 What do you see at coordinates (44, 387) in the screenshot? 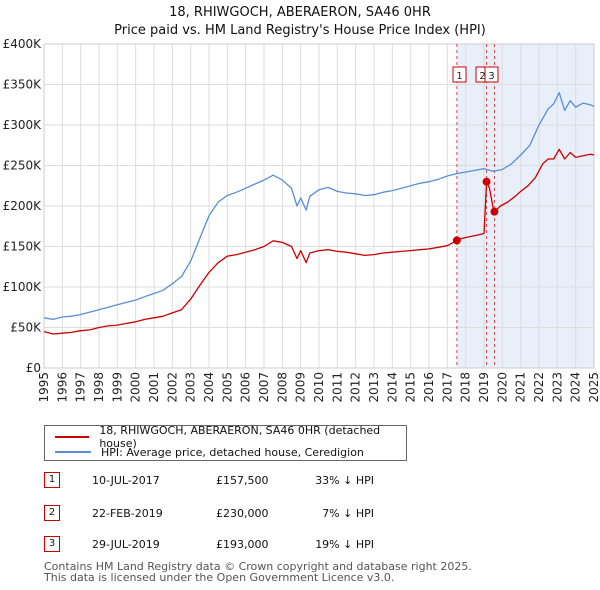
I see `x-tick-label: 1995` at bounding box center [44, 387].